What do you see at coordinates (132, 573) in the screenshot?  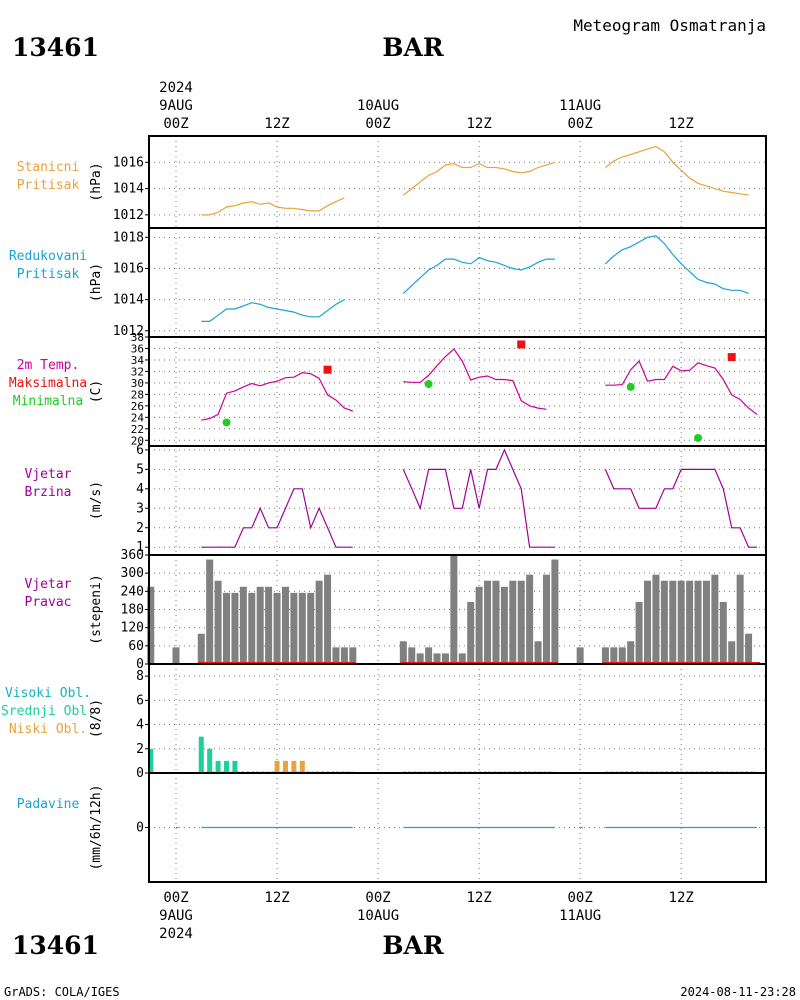 I see `y-tick-label: 300` at bounding box center [132, 573].